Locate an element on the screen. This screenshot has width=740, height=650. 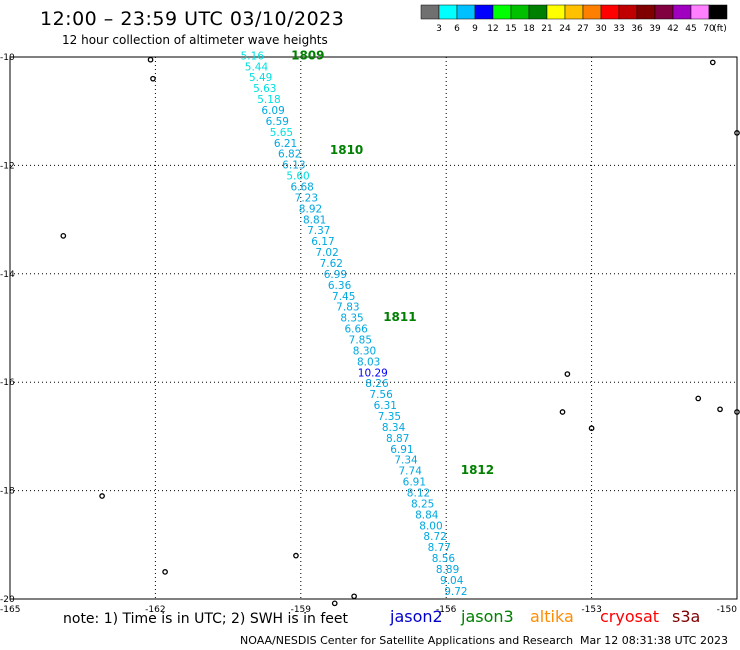
swh-value: 8.72 is located at coordinates (434, 537).